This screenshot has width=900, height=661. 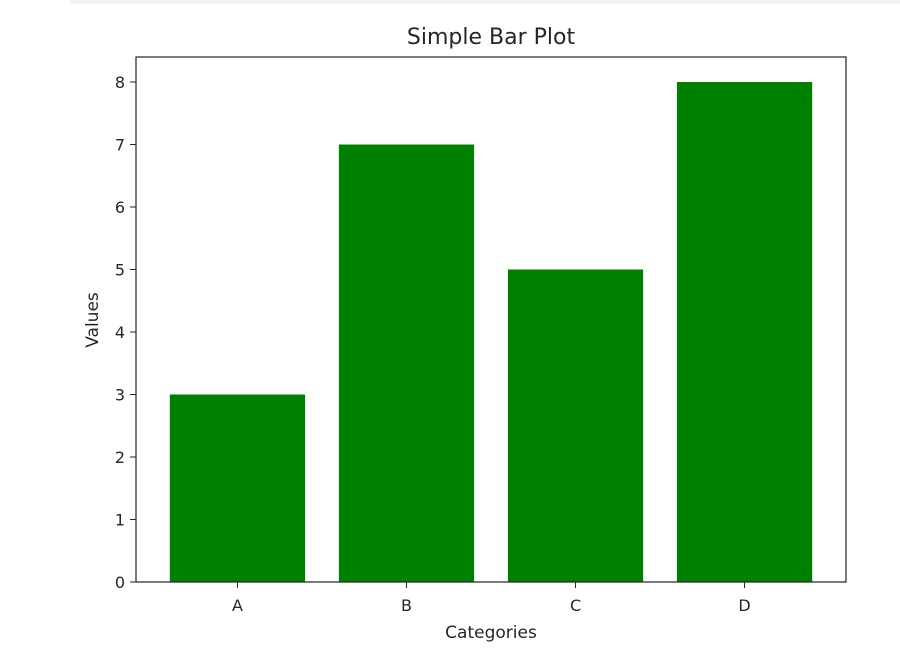 I want to click on y-axis-ticks: 0 1 2 3 4 5 6 7 8, so click(x=125, y=332).